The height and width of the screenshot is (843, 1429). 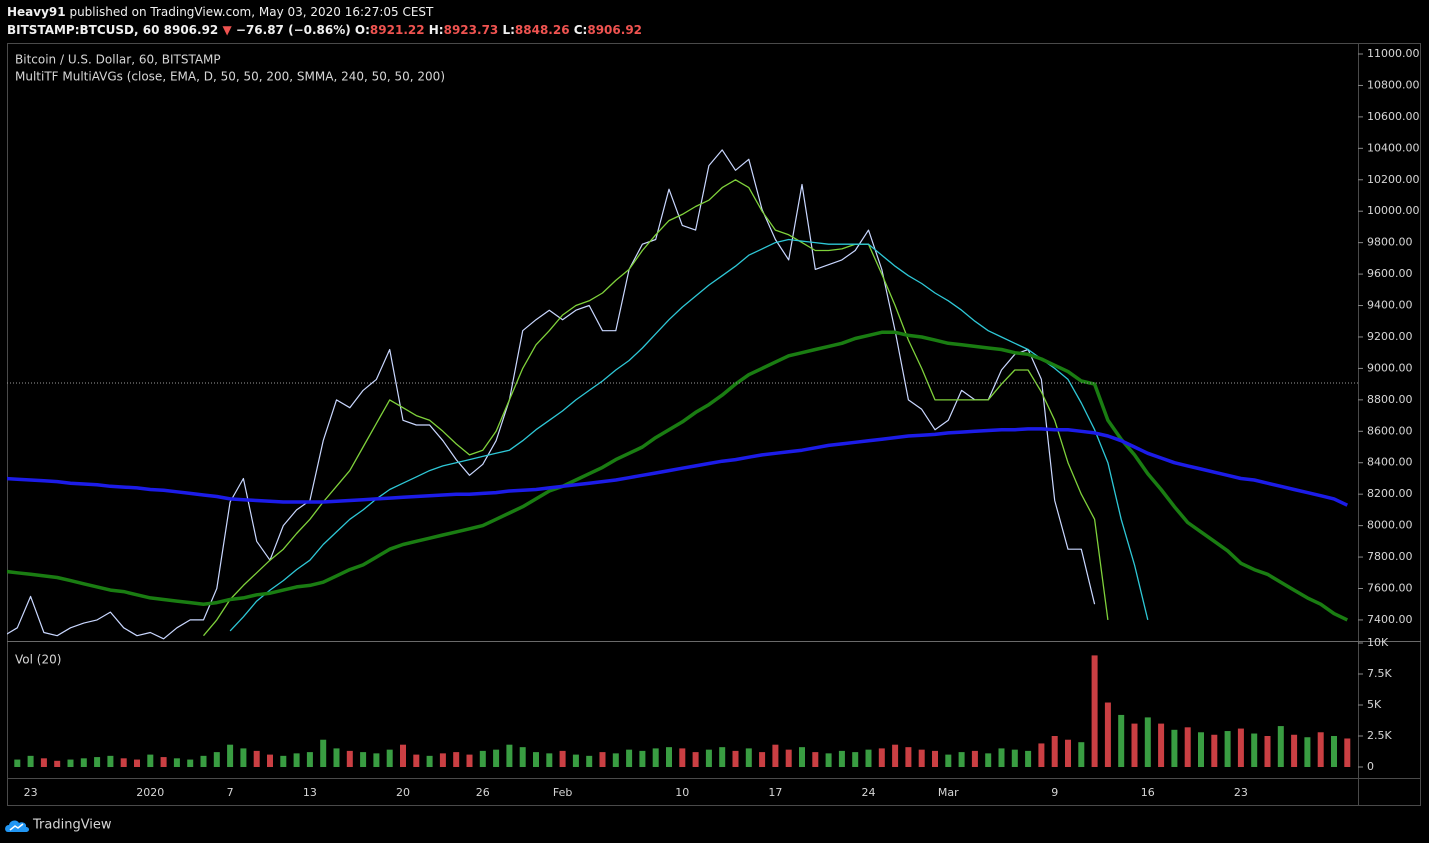 What do you see at coordinates (471, 30) in the screenshot?
I see `high: 8923.73` at bounding box center [471, 30].